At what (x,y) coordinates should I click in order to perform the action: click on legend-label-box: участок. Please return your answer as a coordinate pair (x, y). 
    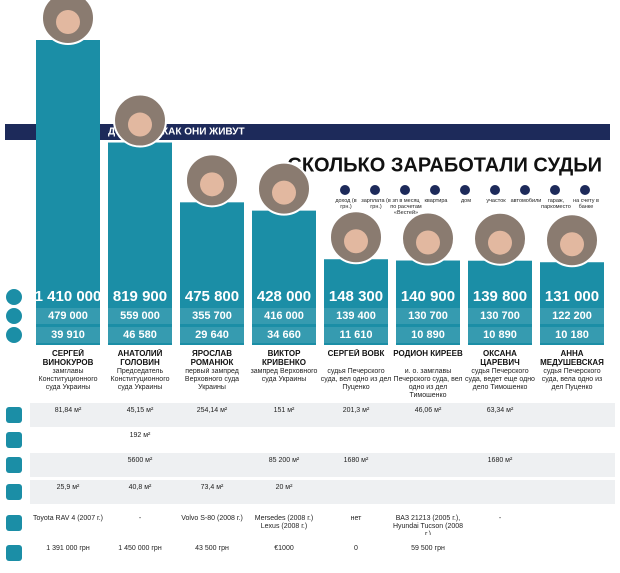
    Looking at the image, I should click on (496, 201).